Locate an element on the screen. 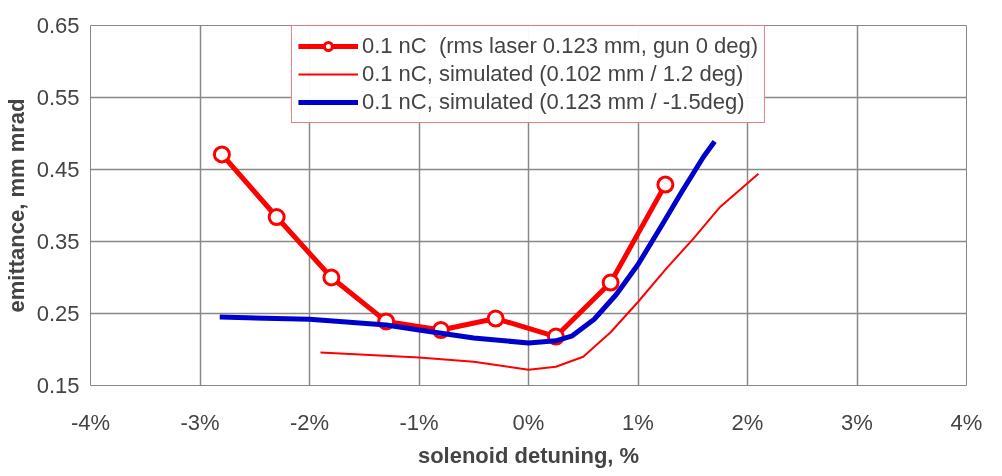 The width and height of the screenshot is (1002, 476). x-tick-label: -3% is located at coordinates (200, 422).